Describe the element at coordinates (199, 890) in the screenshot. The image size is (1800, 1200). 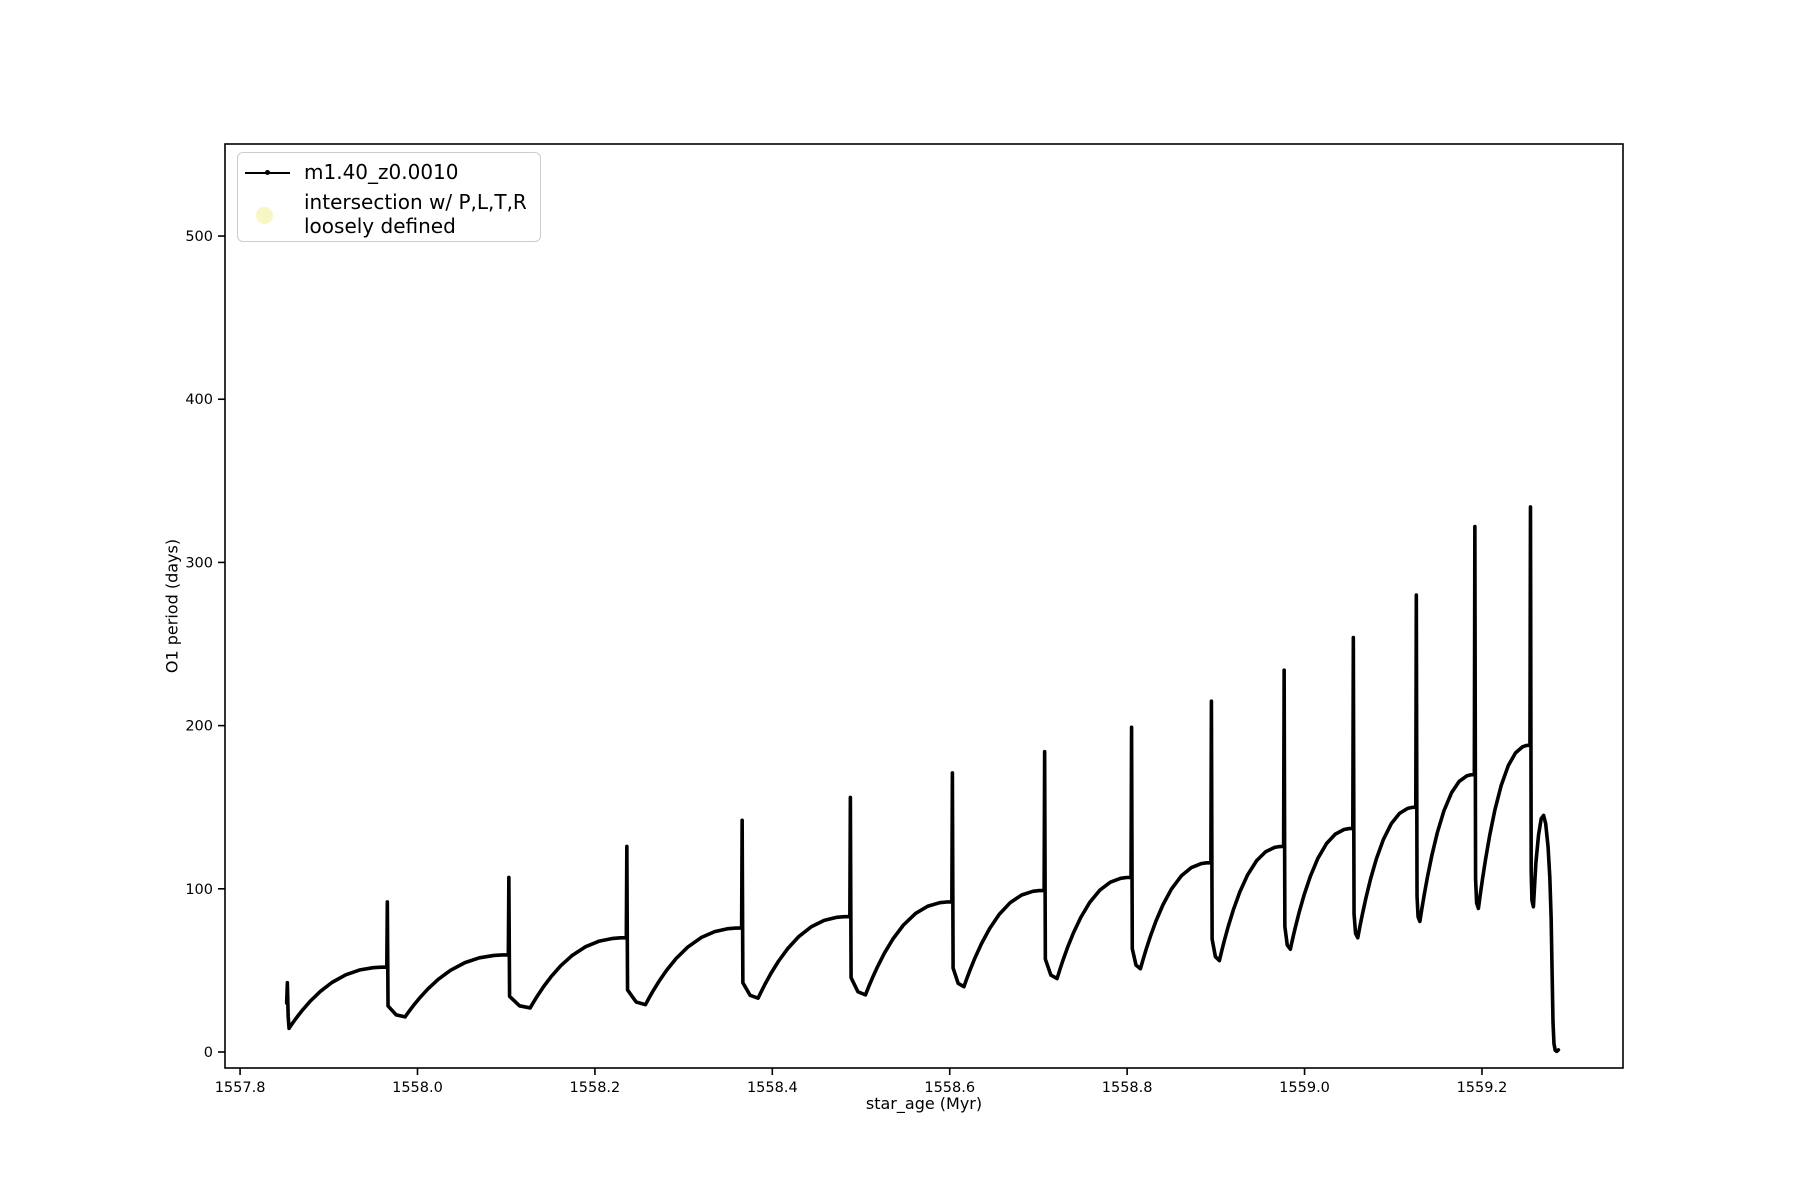
I see `y-tick-label: 100` at that location.